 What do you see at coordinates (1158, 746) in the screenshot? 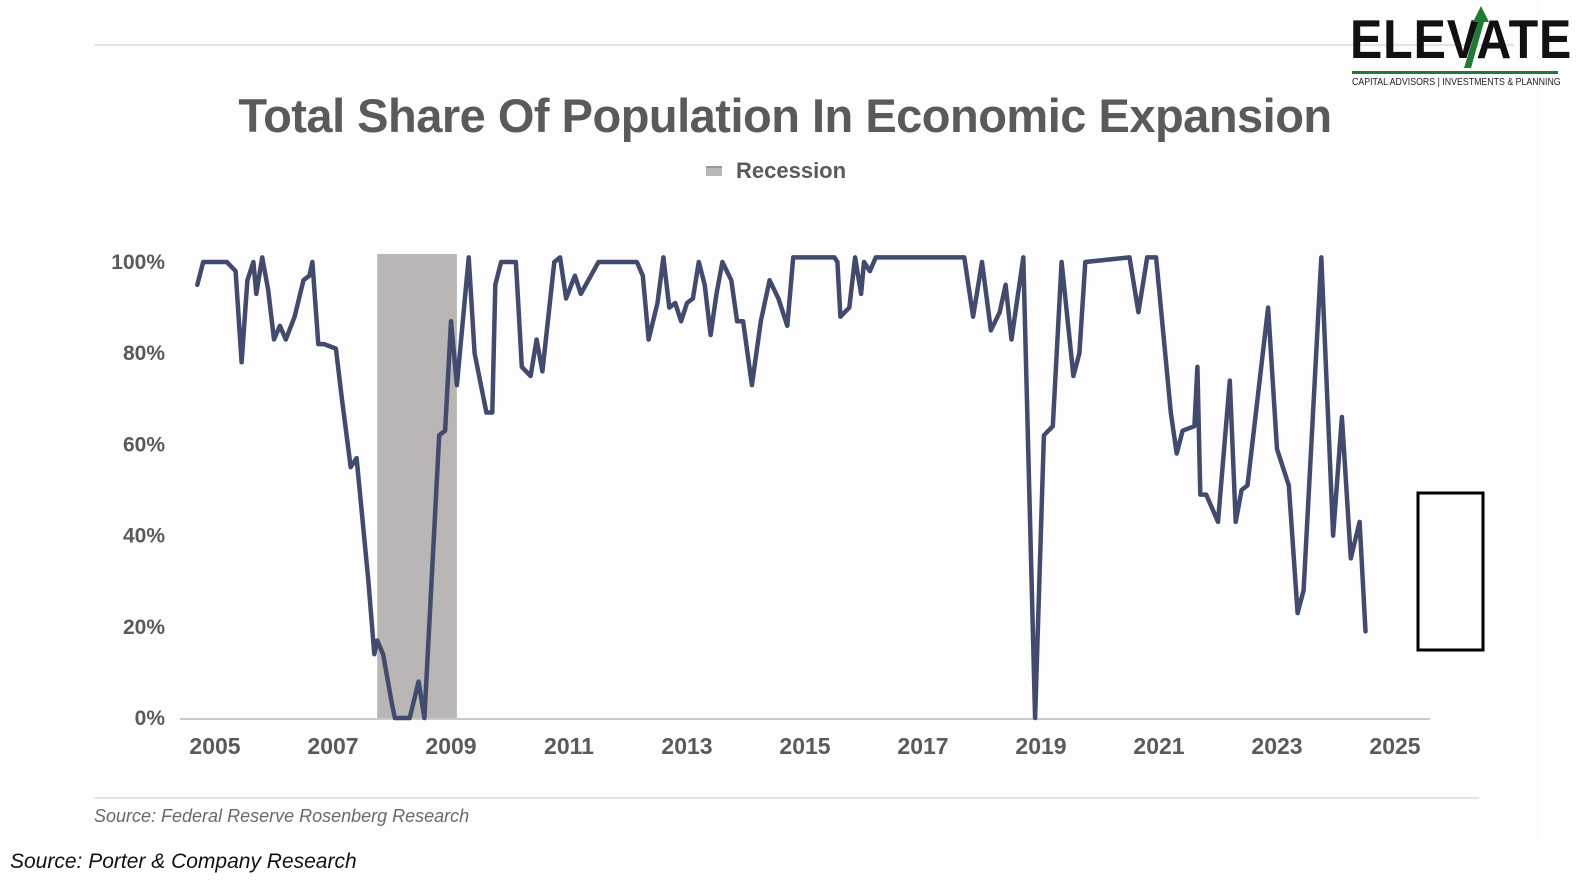
I see `x-tick-label: 2021` at bounding box center [1158, 746].